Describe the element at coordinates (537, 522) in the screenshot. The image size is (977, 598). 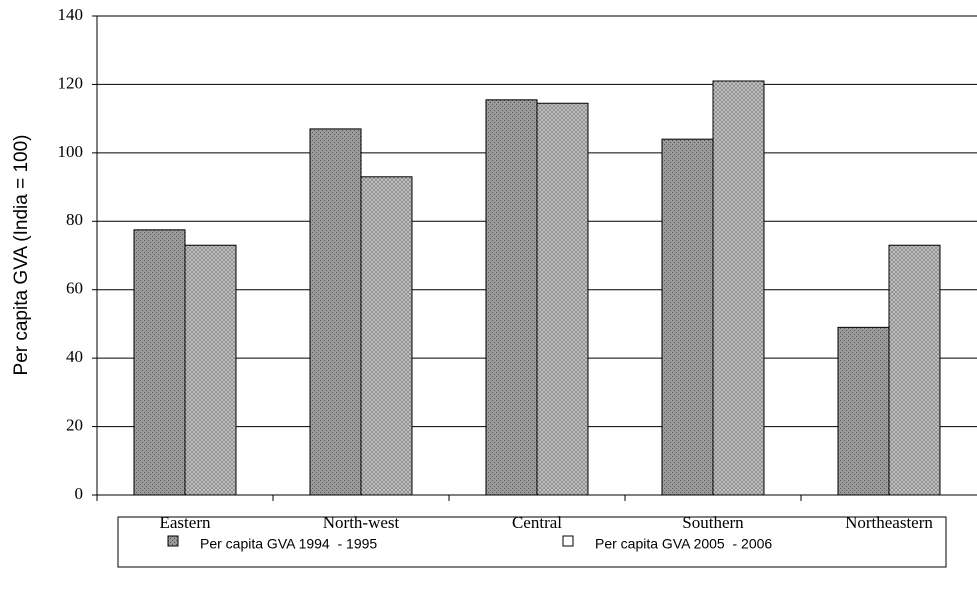
I see `x-tick-label: Central` at that location.